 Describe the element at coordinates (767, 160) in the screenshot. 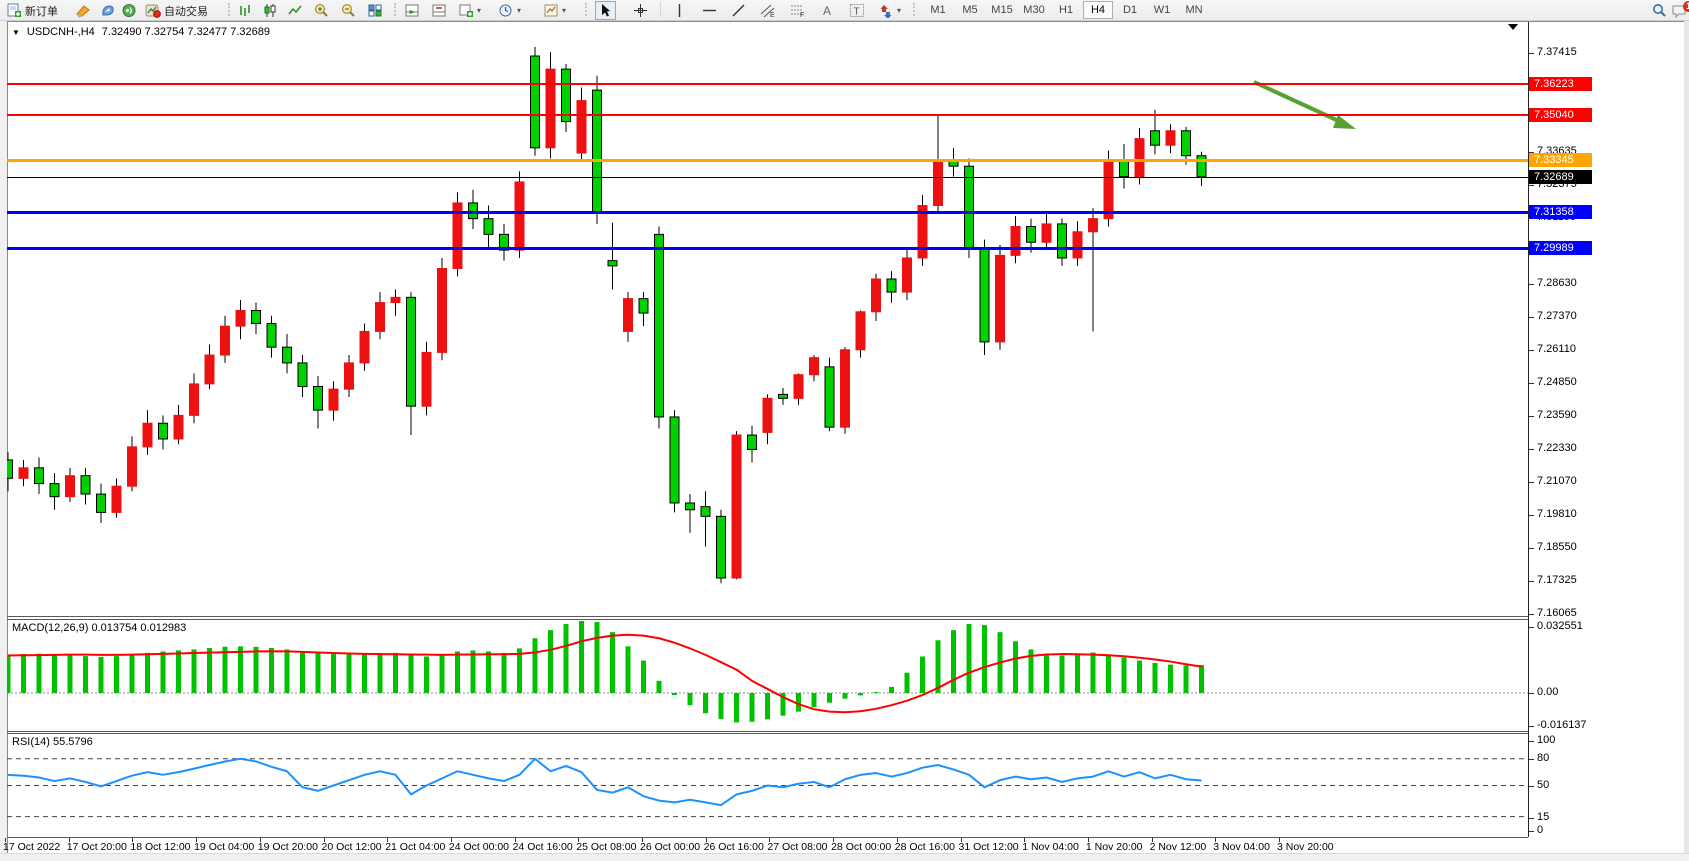

I see `hline-object-7.33345` at that location.